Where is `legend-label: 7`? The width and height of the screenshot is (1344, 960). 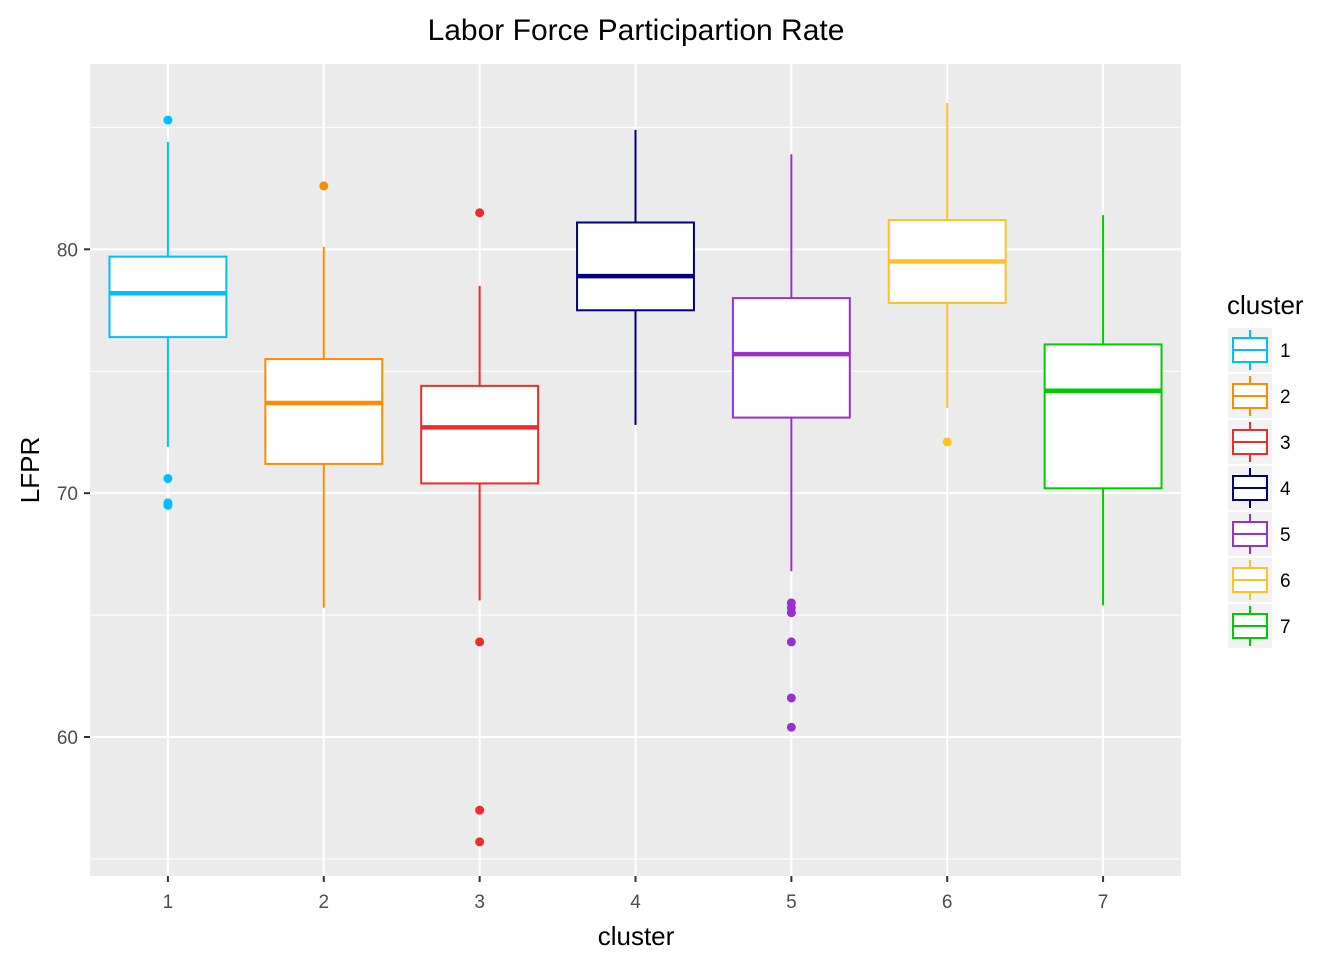 legend-label: 7 is located at coordinates (1285, 627).